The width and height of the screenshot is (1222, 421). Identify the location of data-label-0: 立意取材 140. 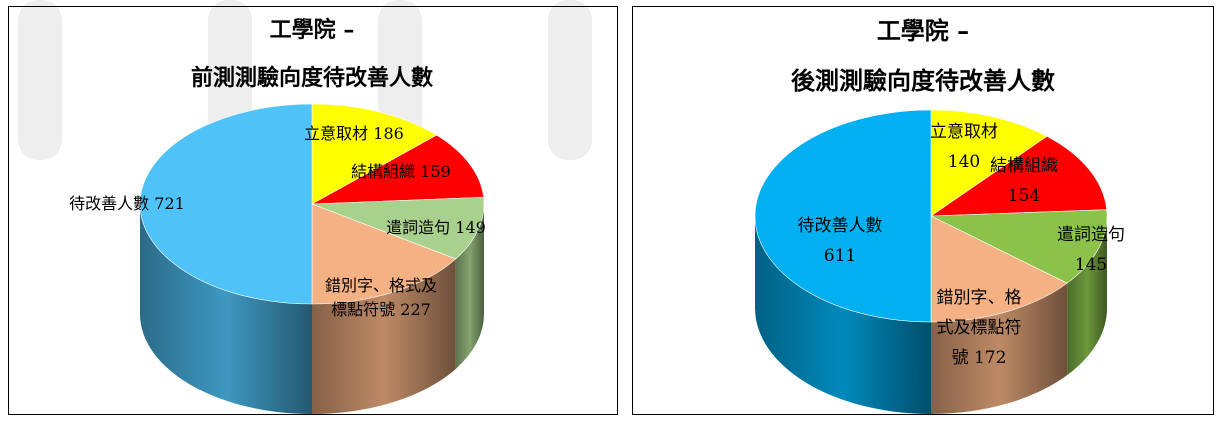
(964, 147).